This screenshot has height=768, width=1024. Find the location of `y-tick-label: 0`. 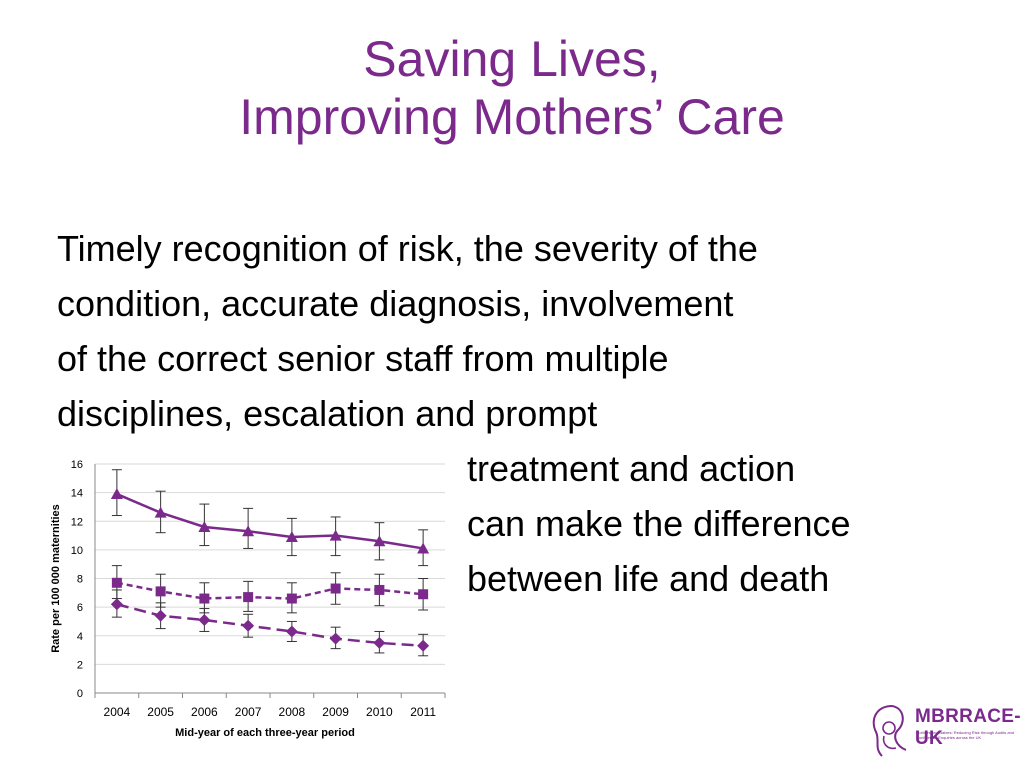

y-tick-label: 0 is located at coordinates (80, 694).